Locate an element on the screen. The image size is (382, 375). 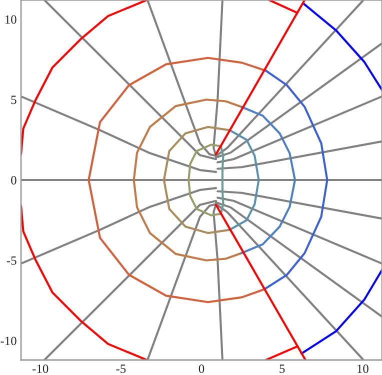
y-tick-label: -5 is located at coordinates (11, 260).